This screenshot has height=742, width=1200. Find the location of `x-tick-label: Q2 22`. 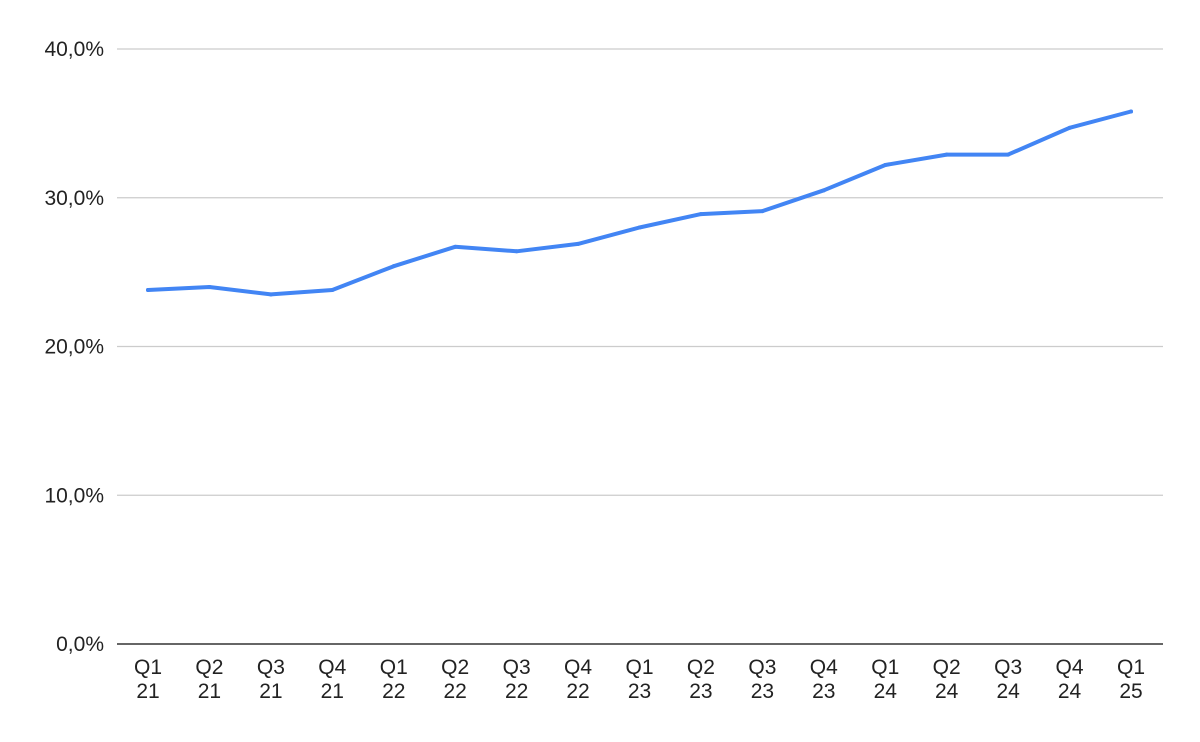

x-tick-label: Q2 22 is located at coordinates (455, 679).